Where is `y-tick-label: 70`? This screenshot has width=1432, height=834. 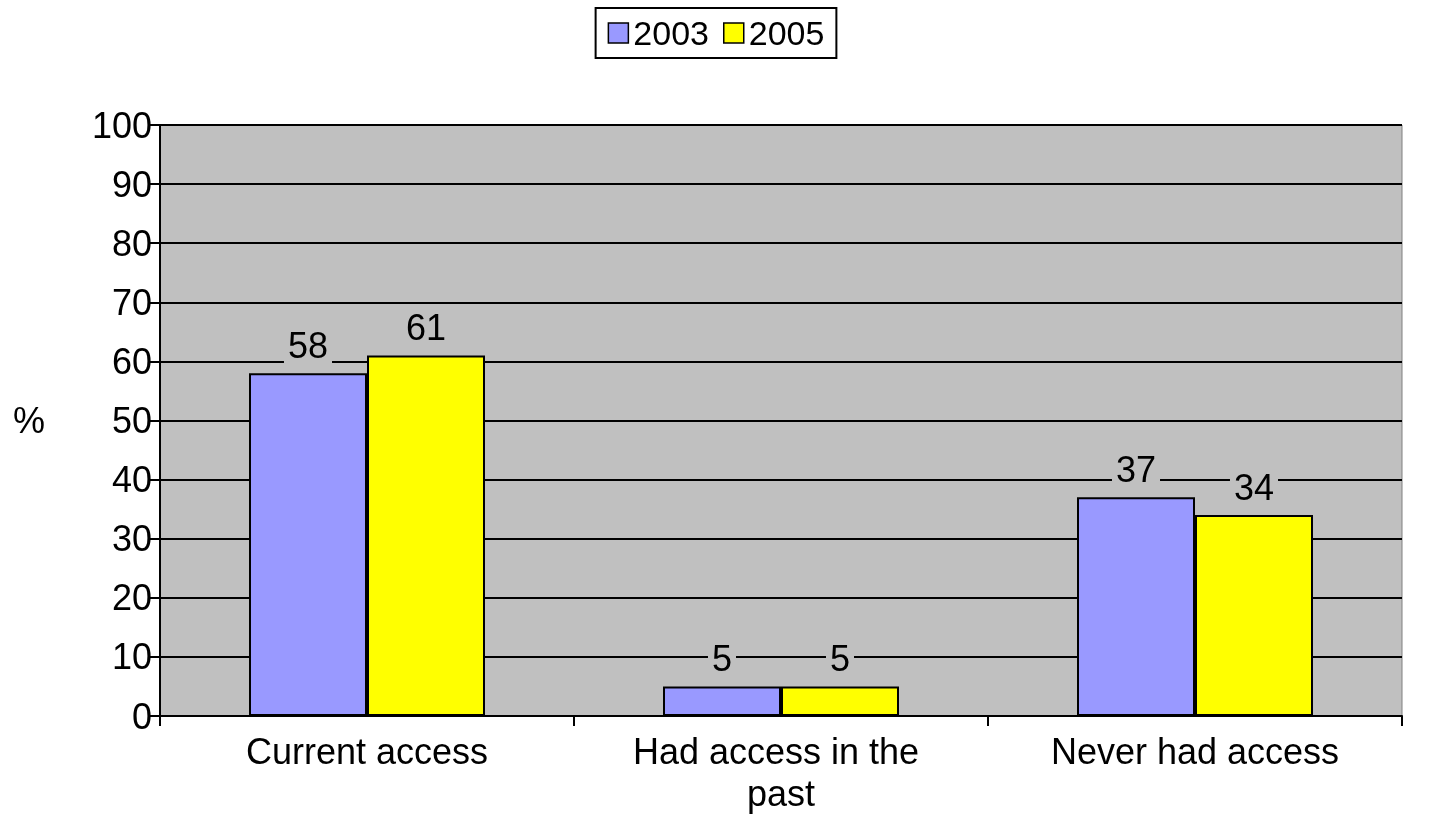 y-tick-label: 70 is located at coordinates (131, 302).